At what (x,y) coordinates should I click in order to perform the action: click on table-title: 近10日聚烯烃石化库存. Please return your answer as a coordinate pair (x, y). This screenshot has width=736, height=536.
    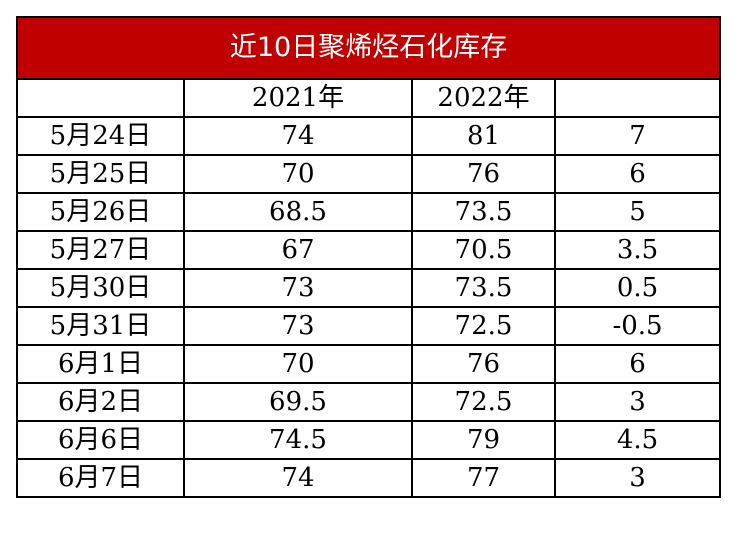
    Looking at the image, I should click on (368, 48).